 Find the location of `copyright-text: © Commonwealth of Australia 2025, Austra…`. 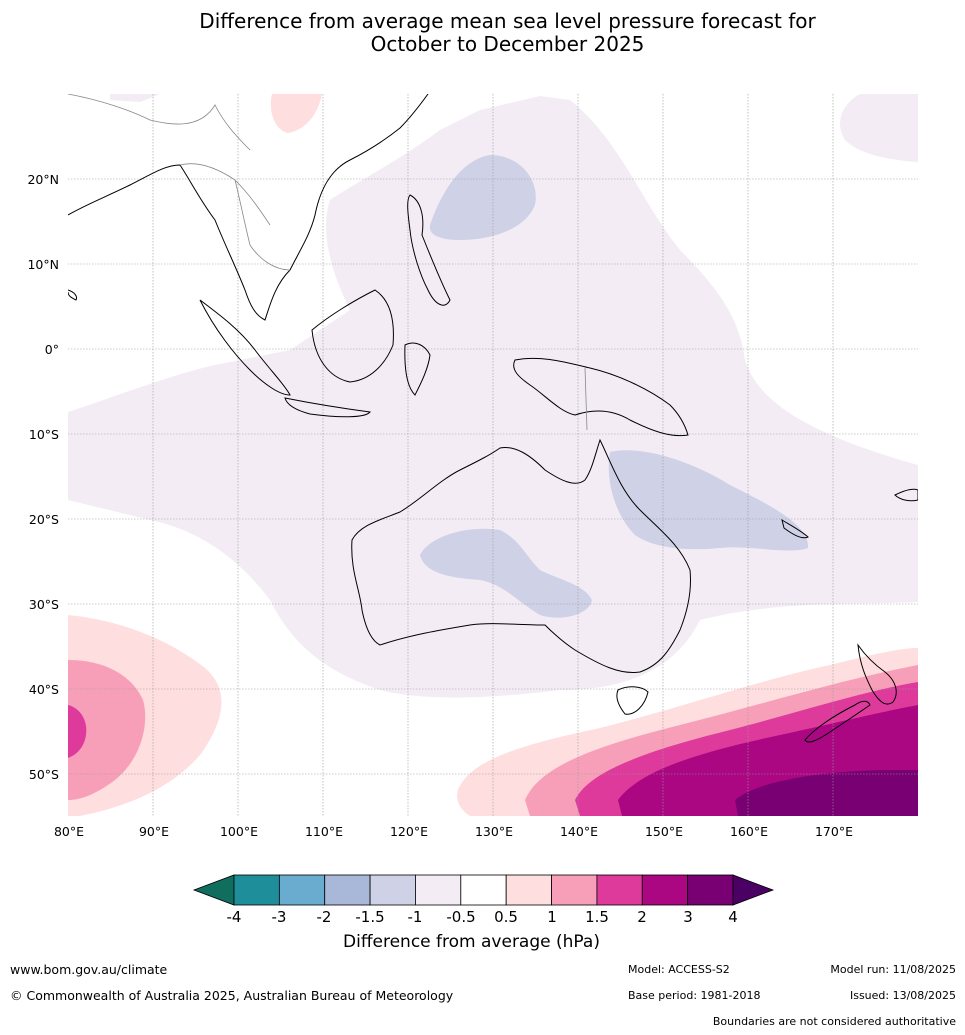

copyright-text: © Commonwealth of Australia 2025, Austra… is located at coordinates (232, 995).